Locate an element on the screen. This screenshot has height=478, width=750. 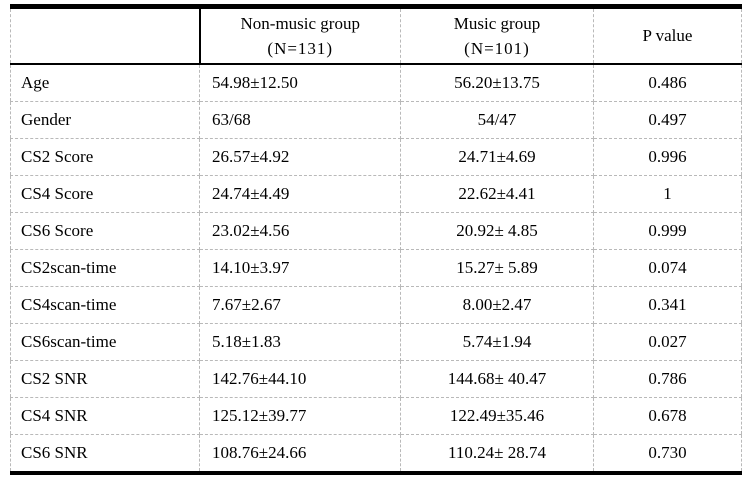
non-music-value: 108.76±24.66 is located at coordinates (300, 454).